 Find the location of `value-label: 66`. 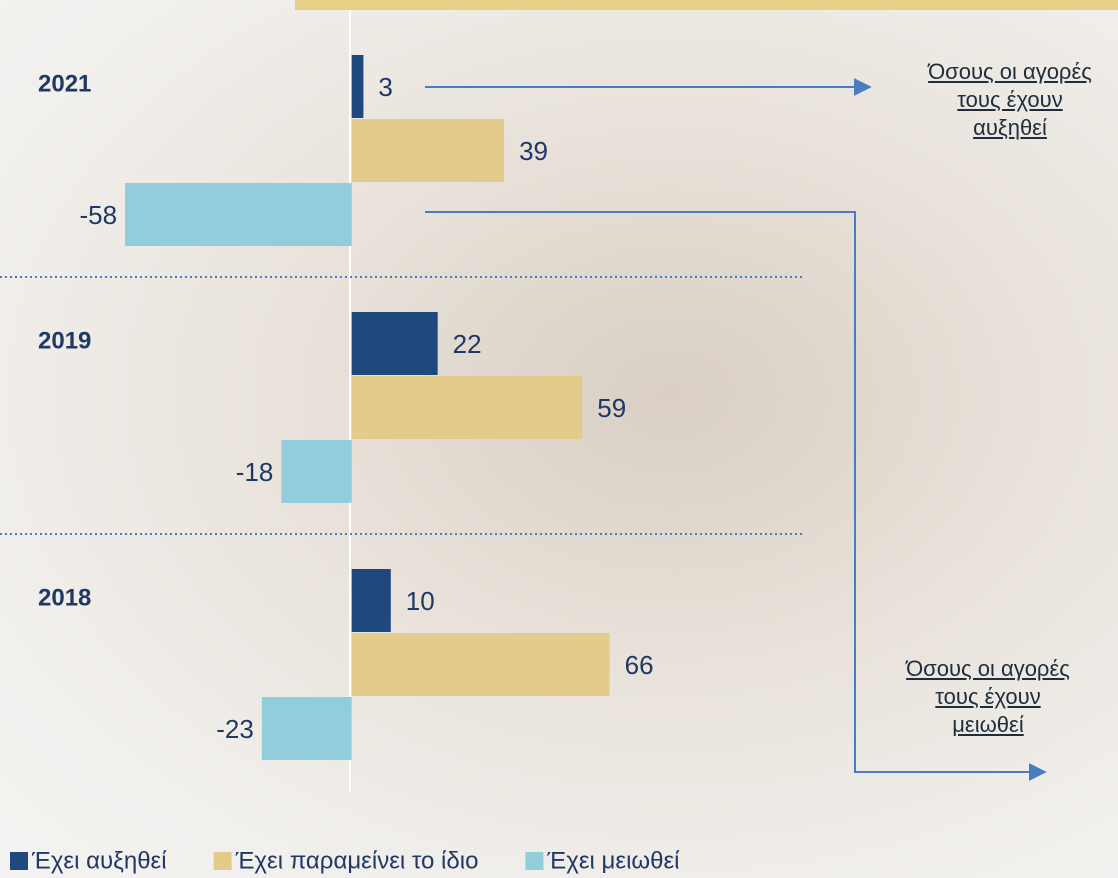

value-label: 66 is located at coordinates (639, 665).